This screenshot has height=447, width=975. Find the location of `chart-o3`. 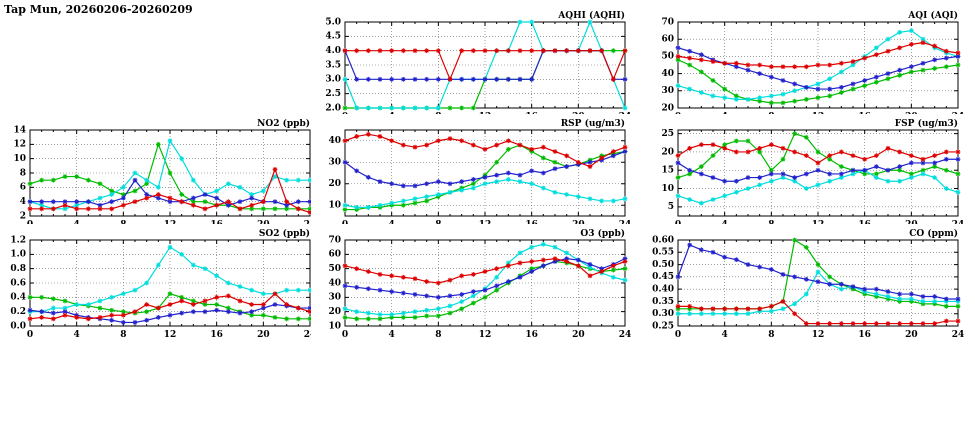

chart-o3 is located at coordinates (471, 282).